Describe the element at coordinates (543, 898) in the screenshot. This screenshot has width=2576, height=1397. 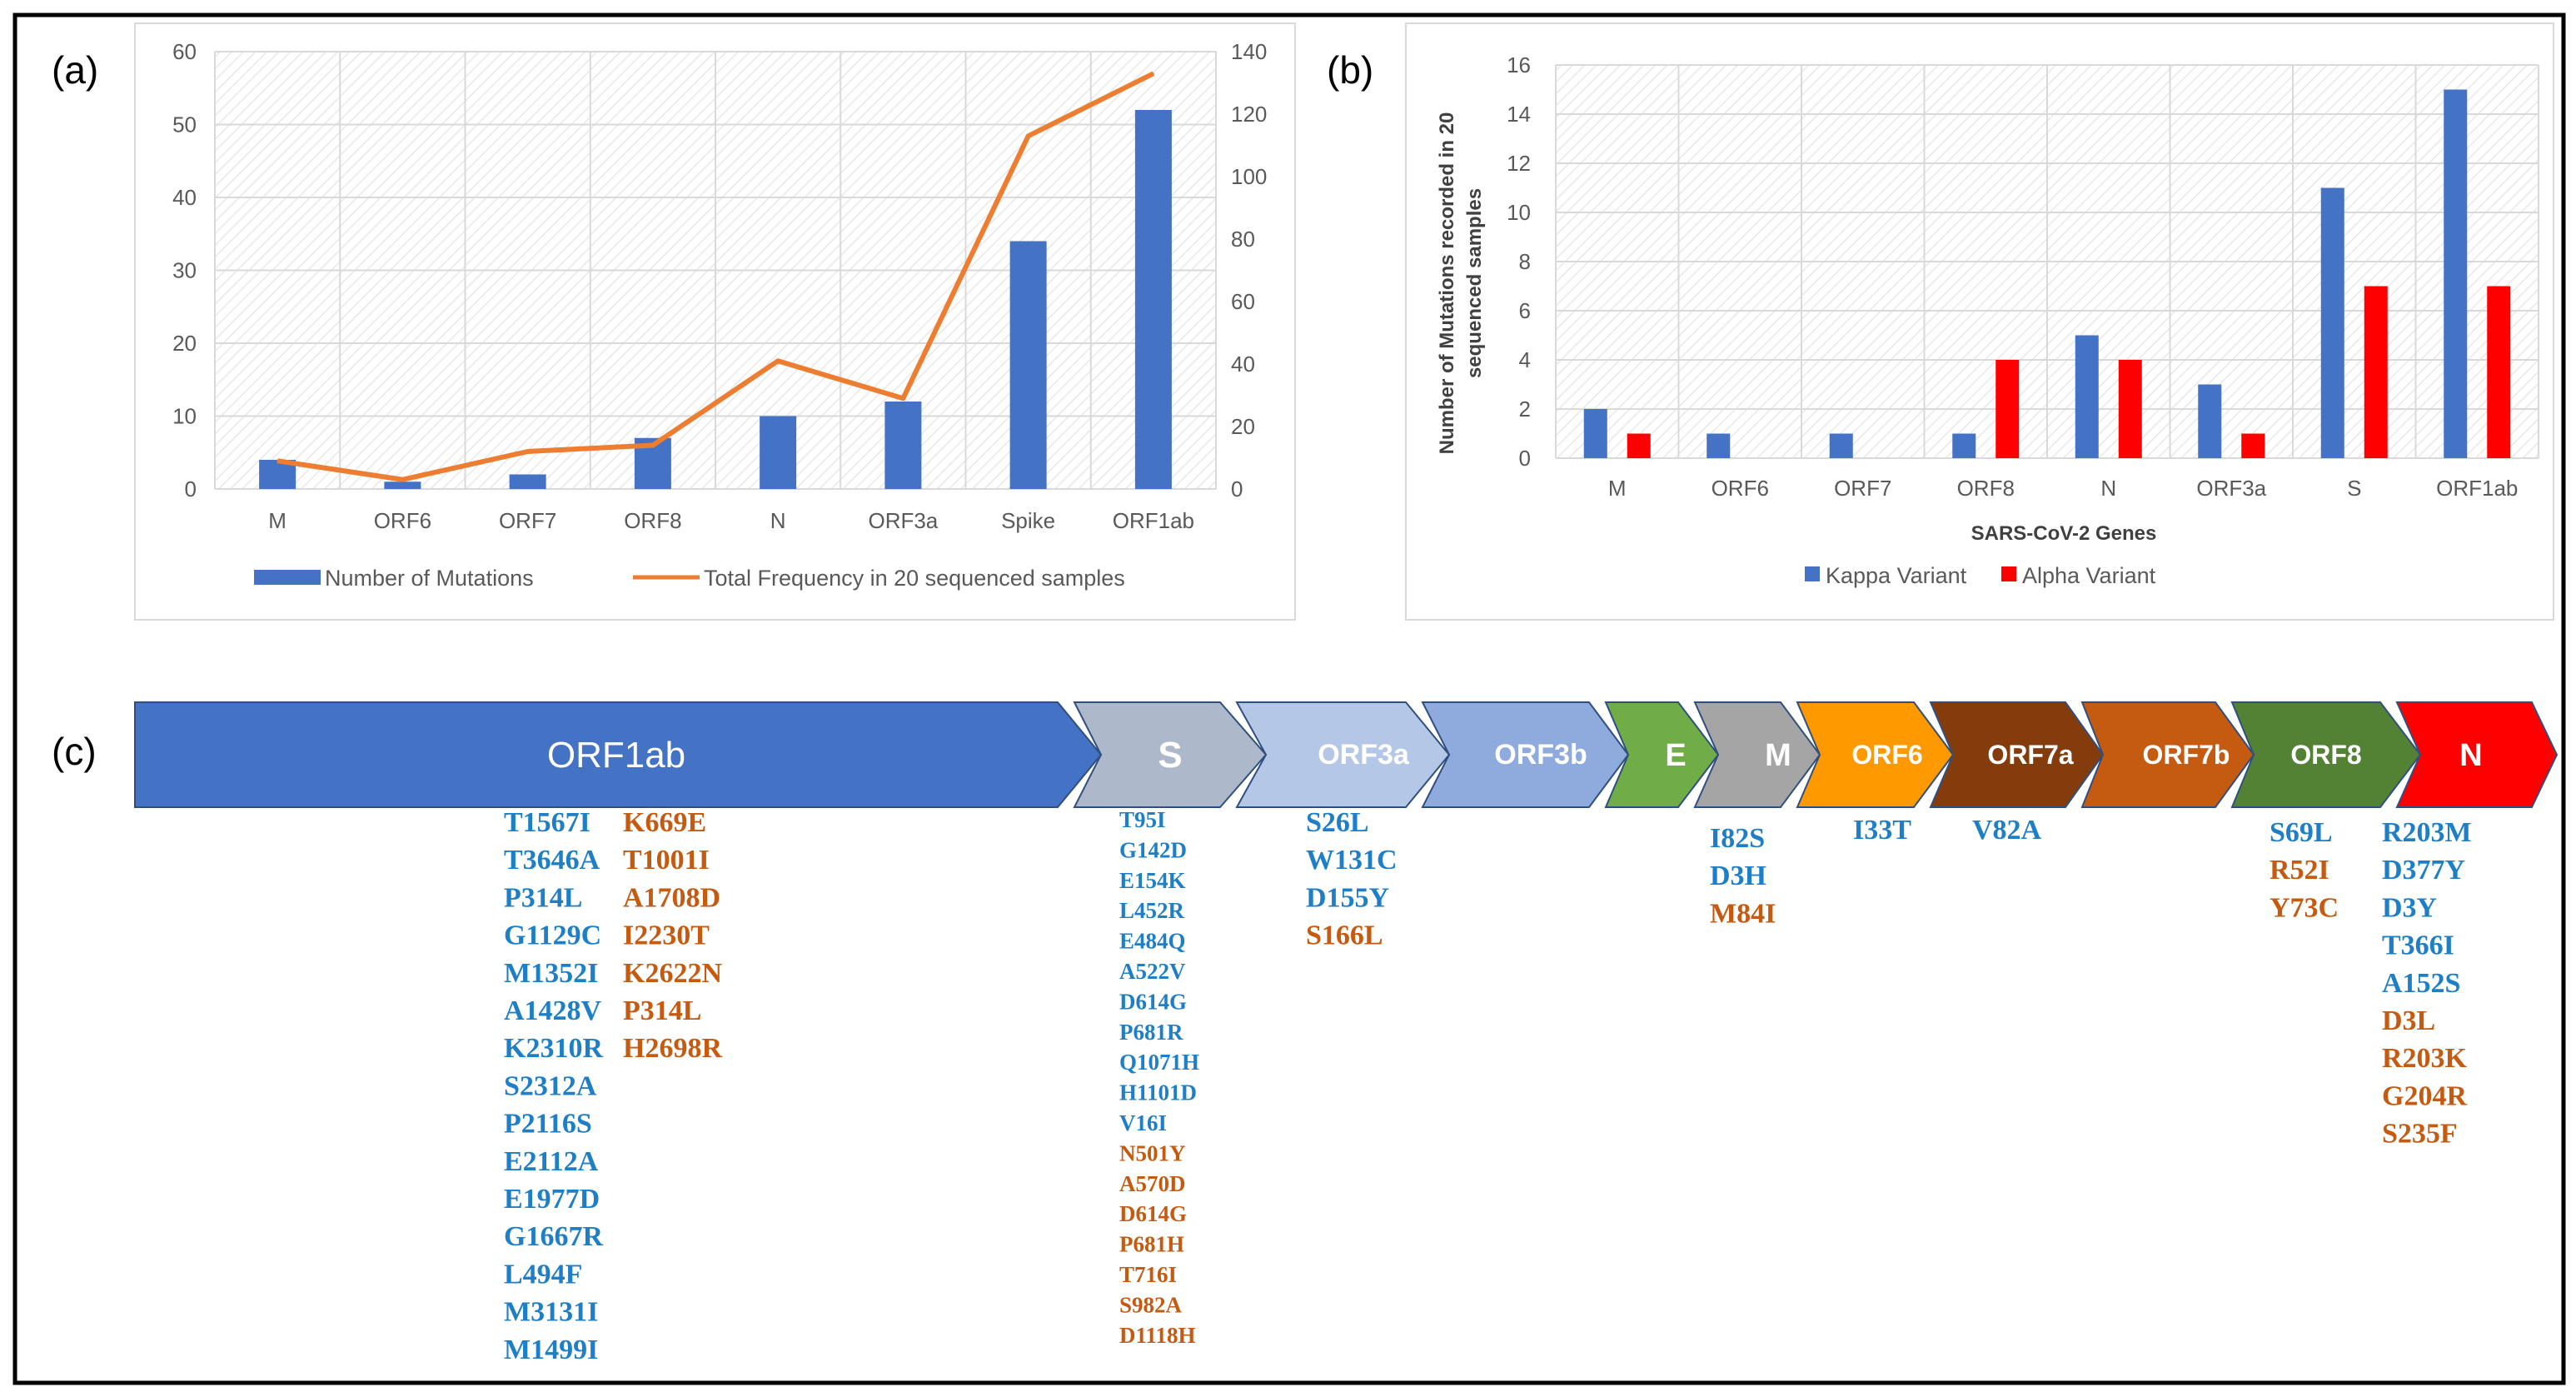
I see `mutation-orf1ab-kappa: P314L` at that location.